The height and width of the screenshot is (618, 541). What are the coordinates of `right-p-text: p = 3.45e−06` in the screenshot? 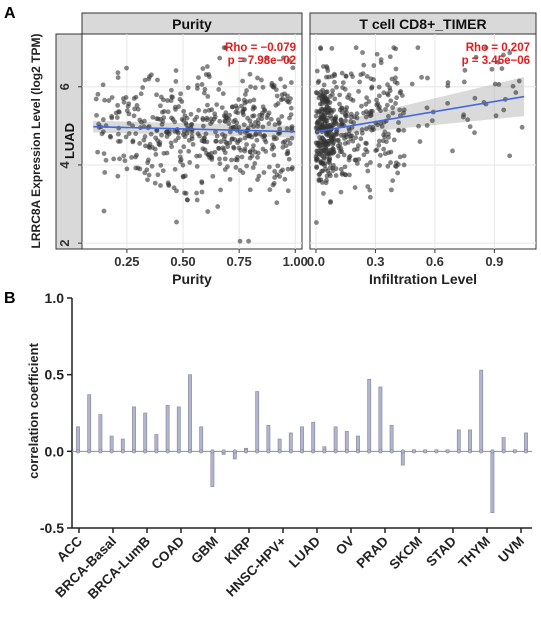 It's located at (496, 61).